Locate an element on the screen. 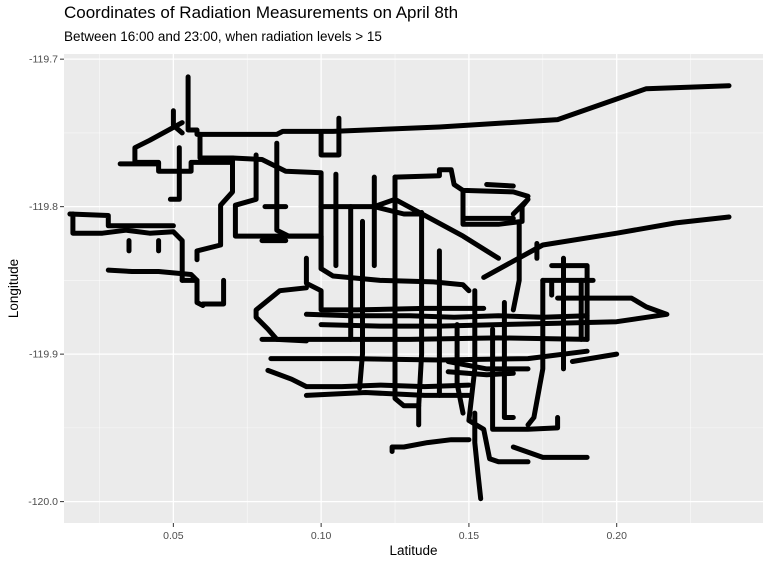 The height and width of the screenshot is (566, 771). y-tick-label: -119.8 is located at coordinates (43, 207).